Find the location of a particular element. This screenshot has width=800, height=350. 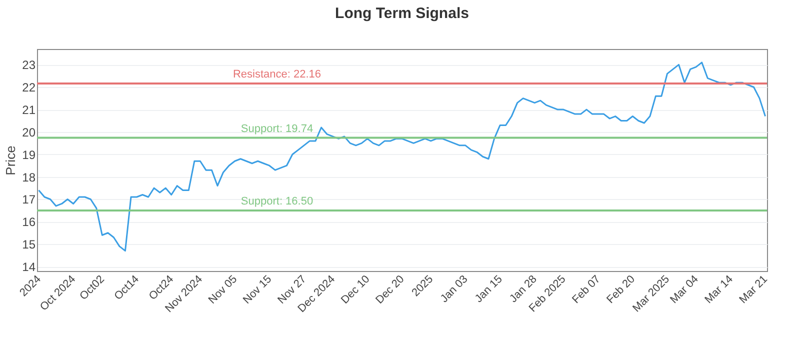

y-tick-label: 22 is located at coordinates (29, 87).